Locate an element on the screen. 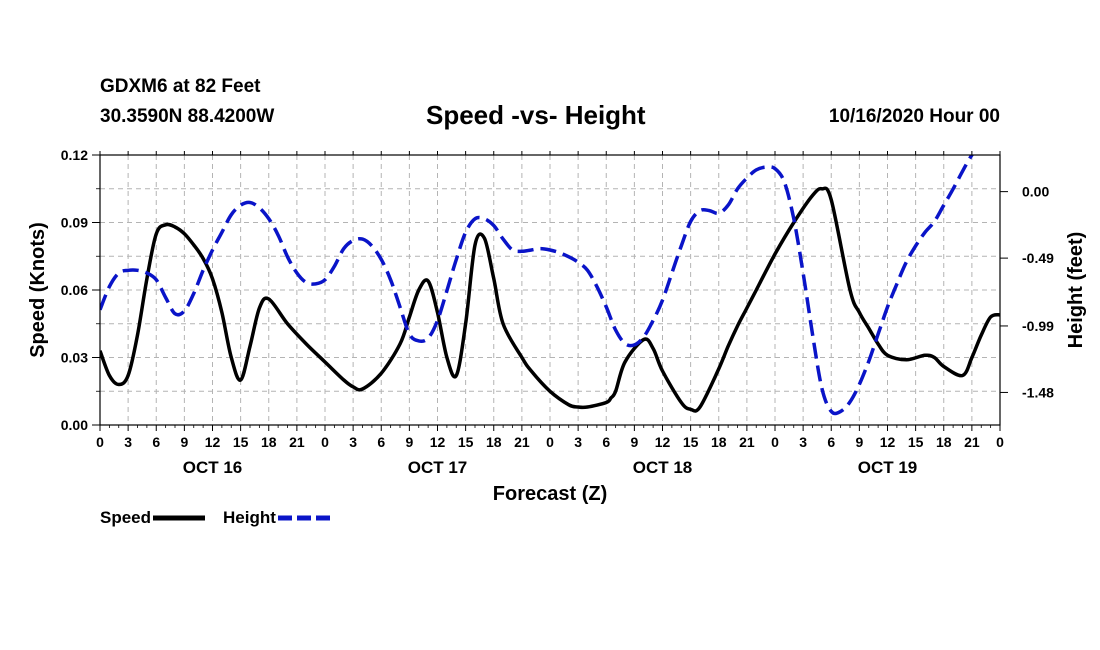  y2-tick-label: -0.49 is located at coordinates (1038, 258).